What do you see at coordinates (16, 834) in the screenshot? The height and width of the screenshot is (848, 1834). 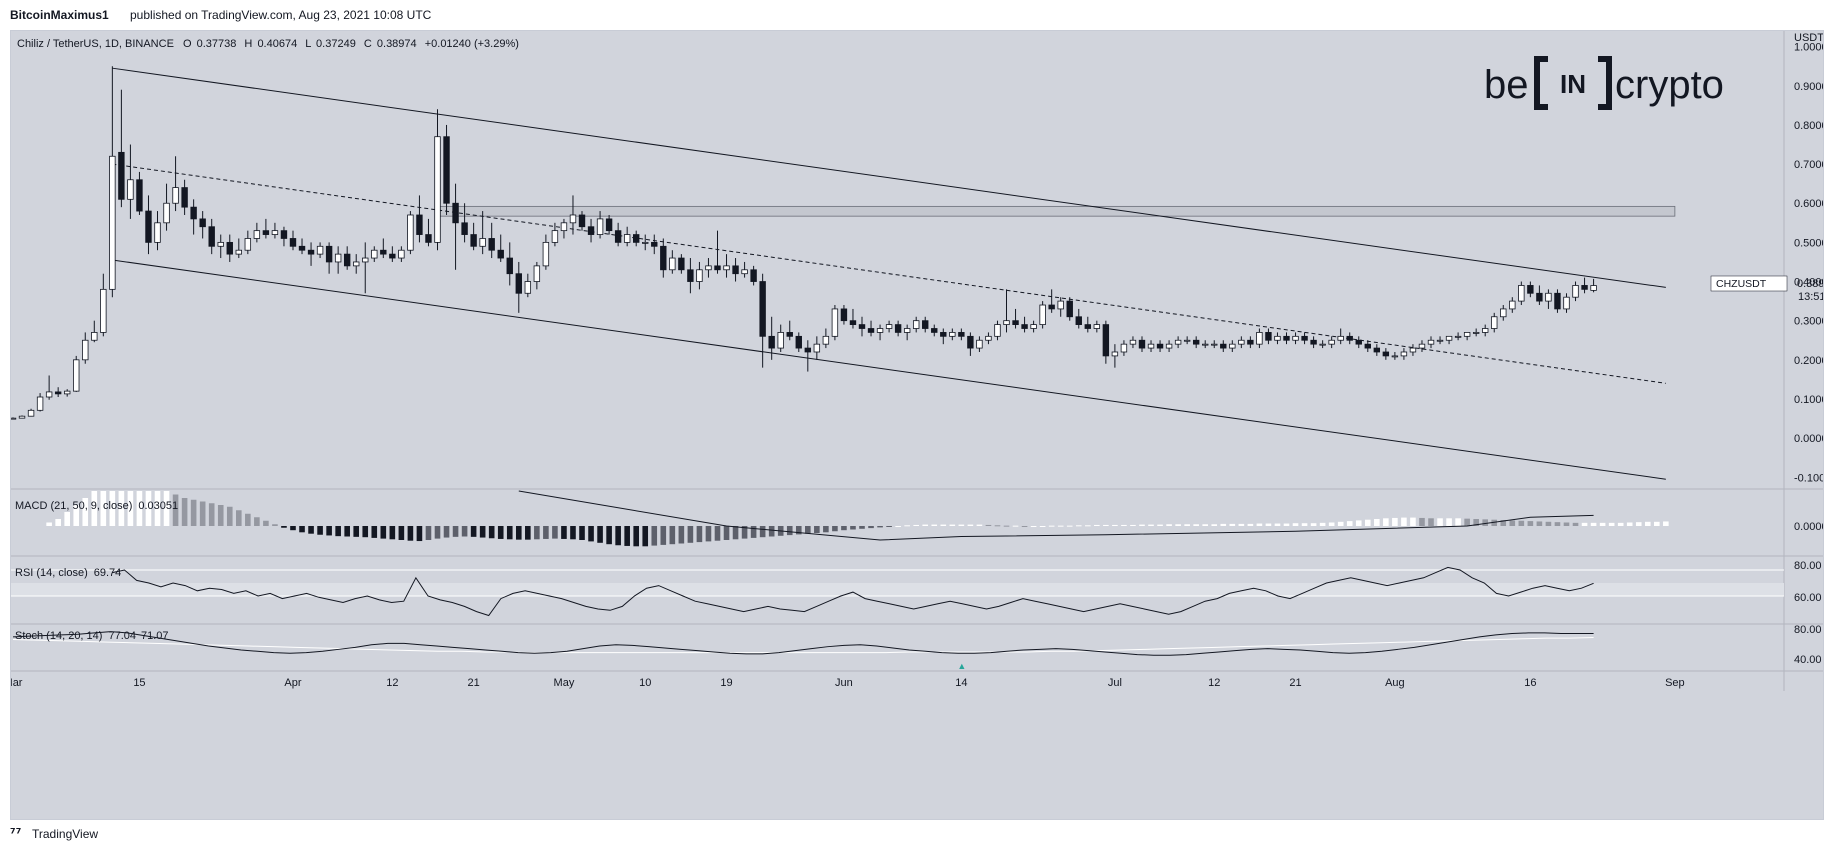 I see `tradingview-logo-icon: ⁷⁷` at bounding box center [16, 834].